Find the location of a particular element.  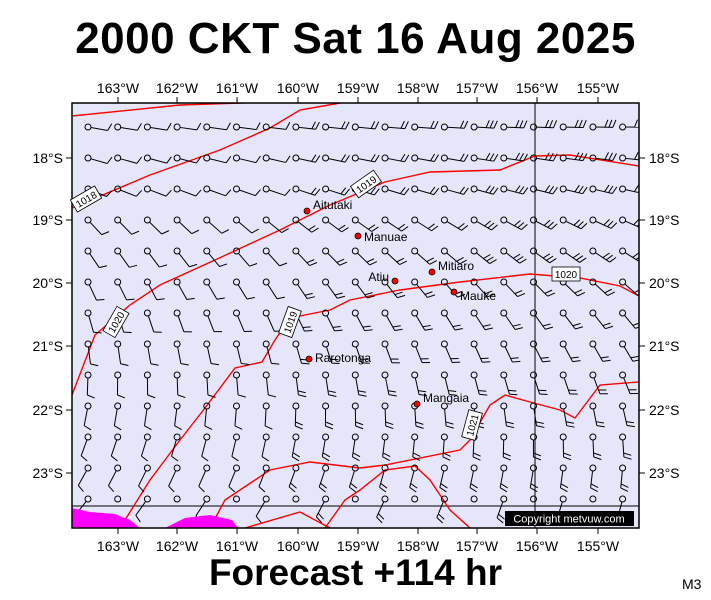

lat-label-left: 23°S is located at coordinates (47, 473).